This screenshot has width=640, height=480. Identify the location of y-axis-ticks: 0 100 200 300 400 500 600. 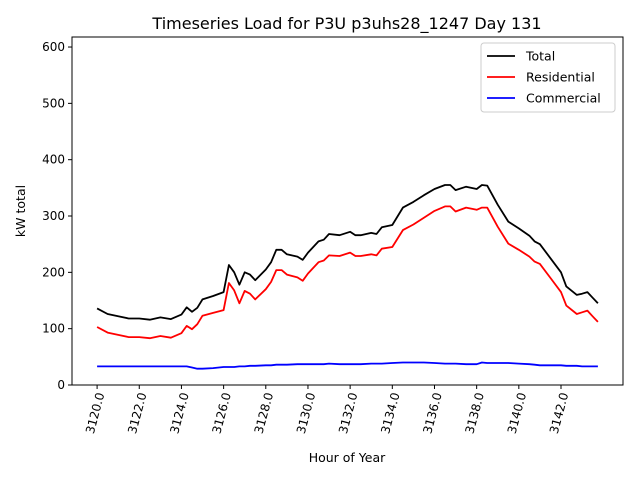
(57, 216).